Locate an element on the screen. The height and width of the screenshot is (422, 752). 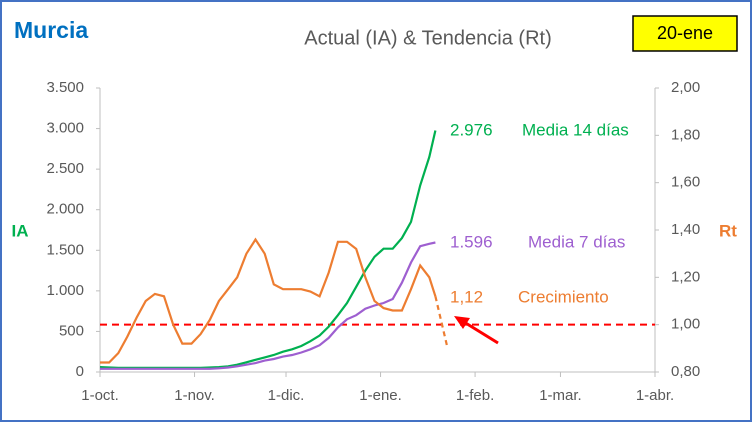
y-tick-label: 3.000 is located at coordinates (65, 128).